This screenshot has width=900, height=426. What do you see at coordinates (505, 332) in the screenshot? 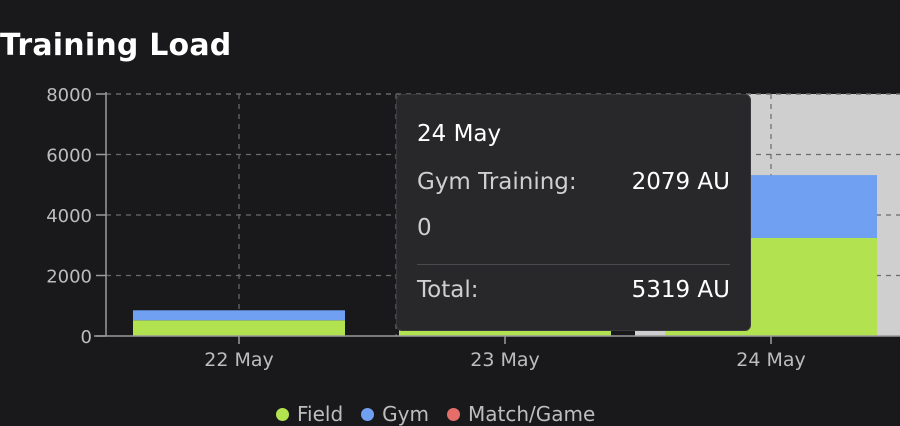
I see `bar-field-23-may` at bounding box center [505, 332].